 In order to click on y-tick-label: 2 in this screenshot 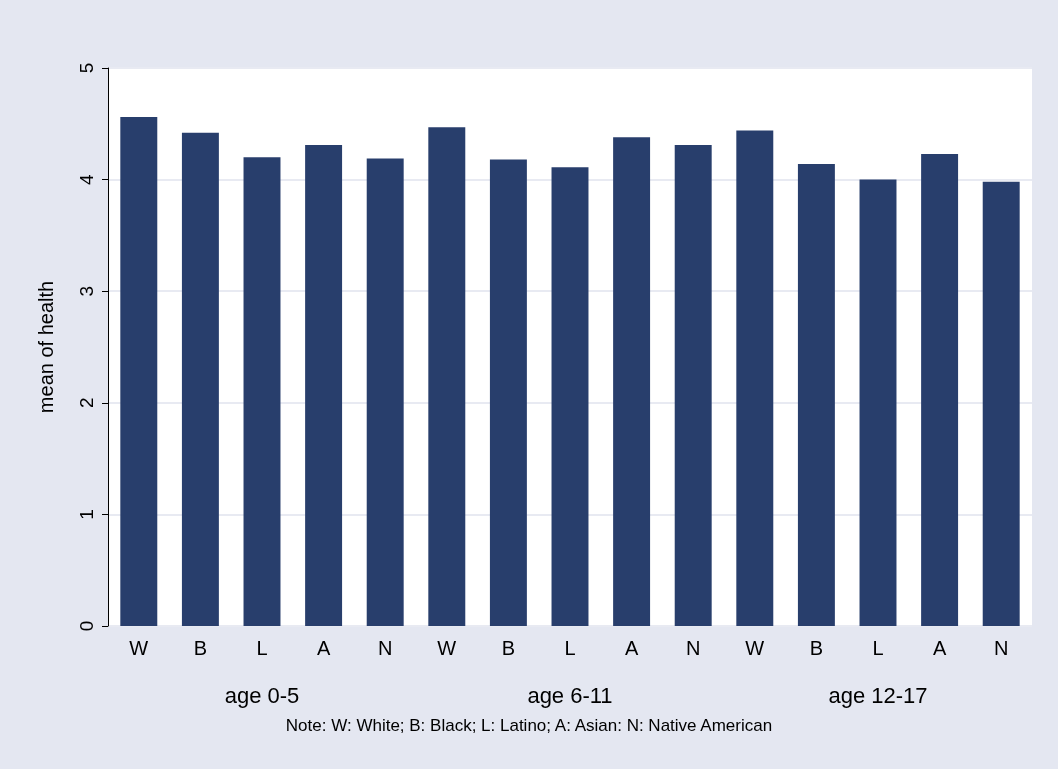, I will do `click(86, 403)`.